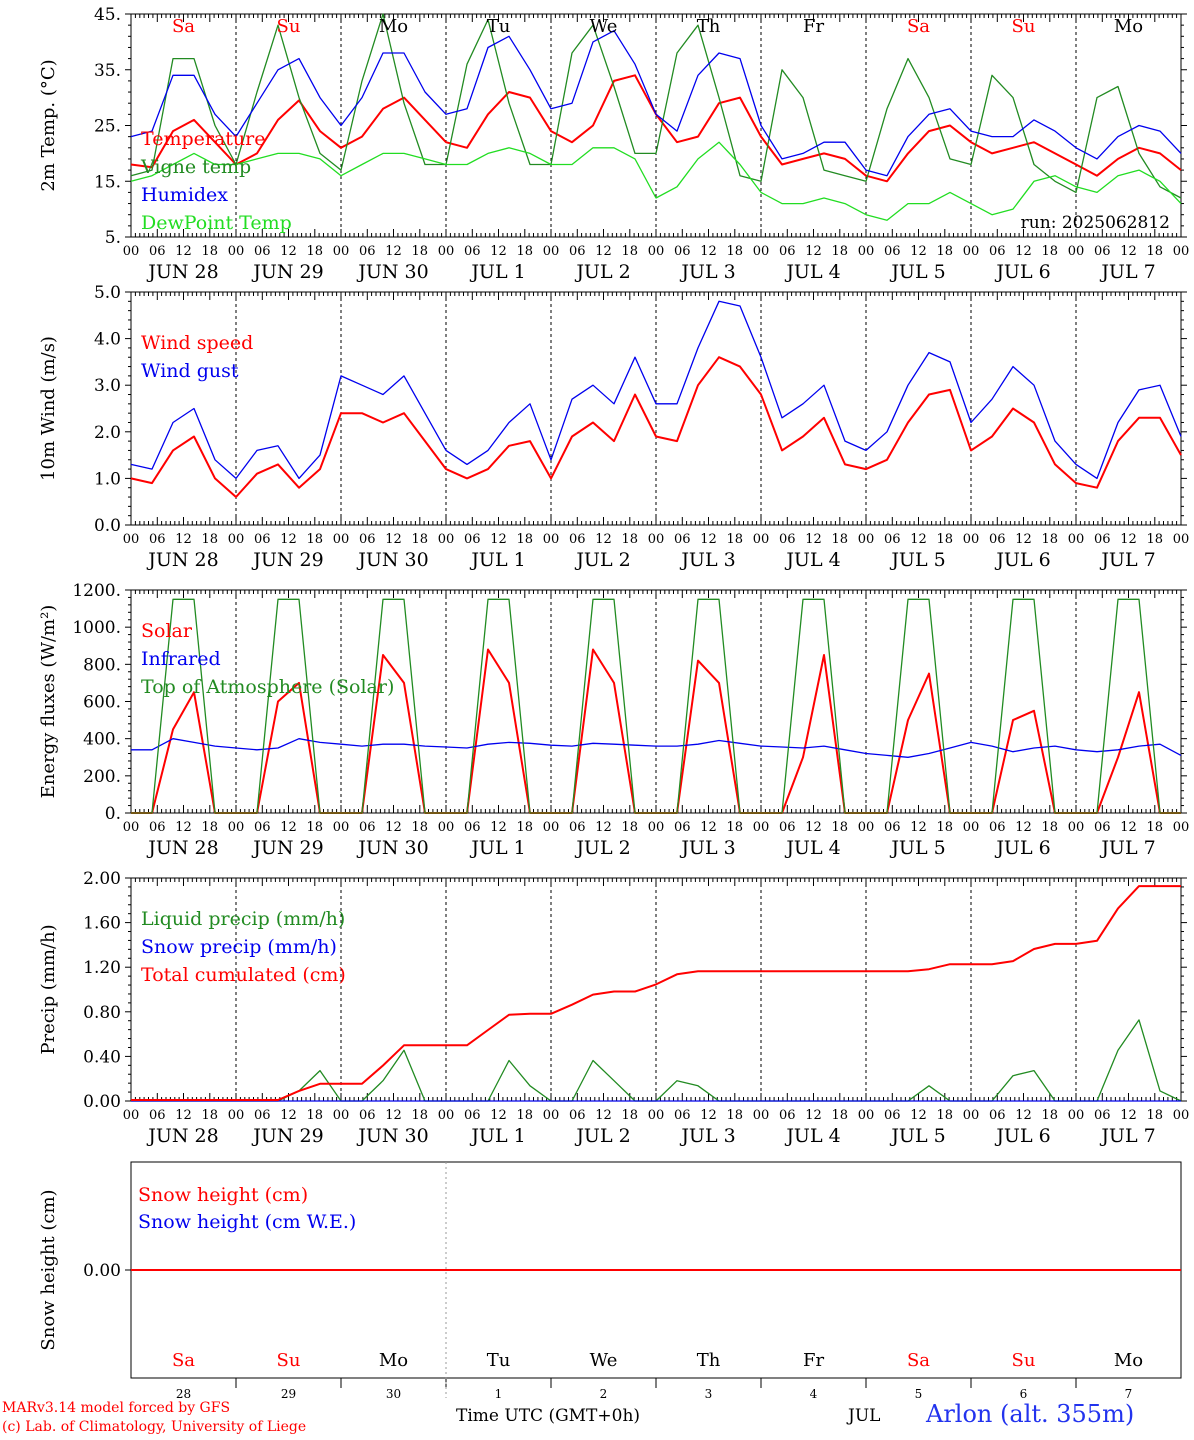 Image resolution: width=1194 pixels, height=1440 pixels. I want to click on legend-entry: Liquid precip (mm/h), so click(243, 919).